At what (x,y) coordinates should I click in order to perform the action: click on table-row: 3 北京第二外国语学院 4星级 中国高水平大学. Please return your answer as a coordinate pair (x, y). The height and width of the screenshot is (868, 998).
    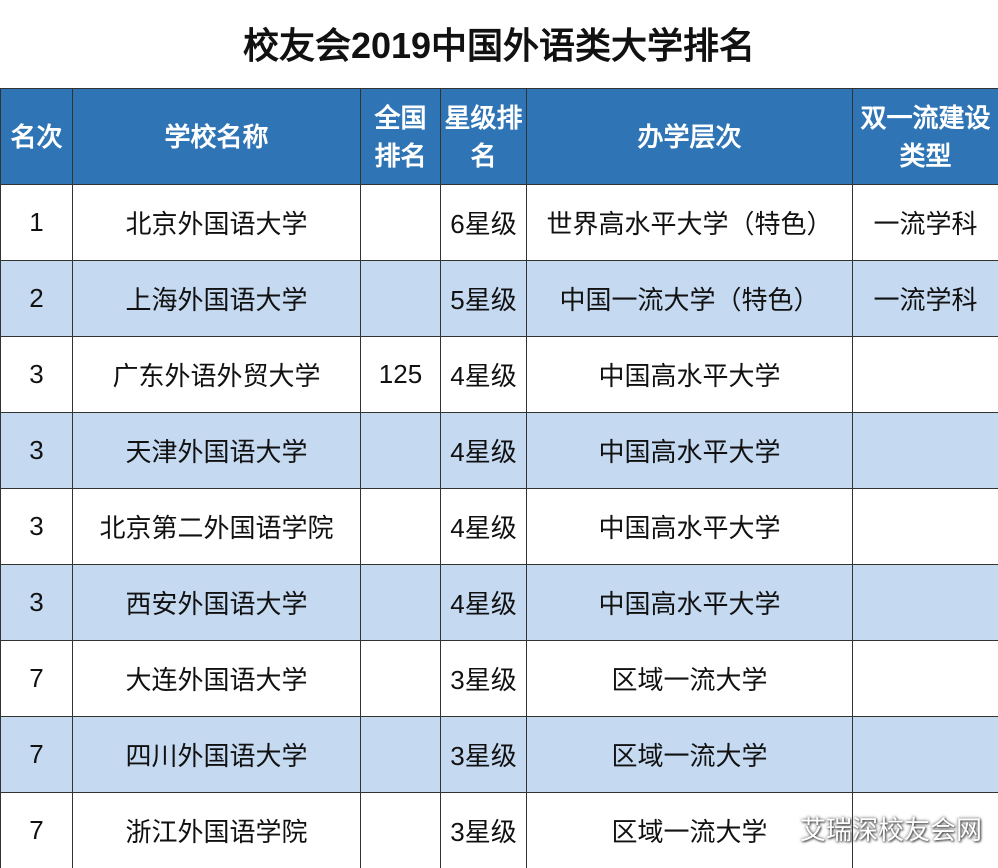
    Looking at the image, I should click on (499, 526).